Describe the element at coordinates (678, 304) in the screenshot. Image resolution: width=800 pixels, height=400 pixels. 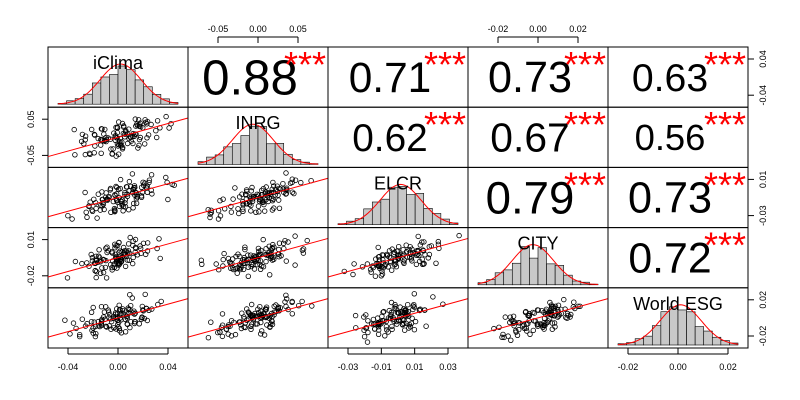
I see `variable-label: World ESG` at that location.